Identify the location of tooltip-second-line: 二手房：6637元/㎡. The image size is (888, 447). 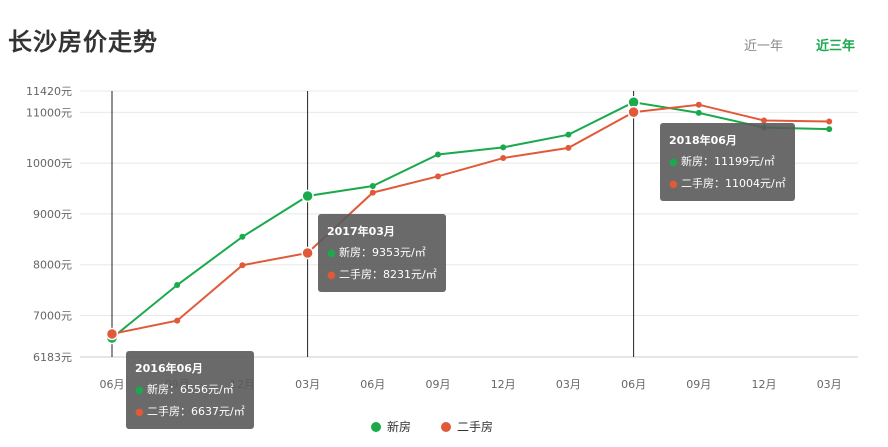
(196, 411).